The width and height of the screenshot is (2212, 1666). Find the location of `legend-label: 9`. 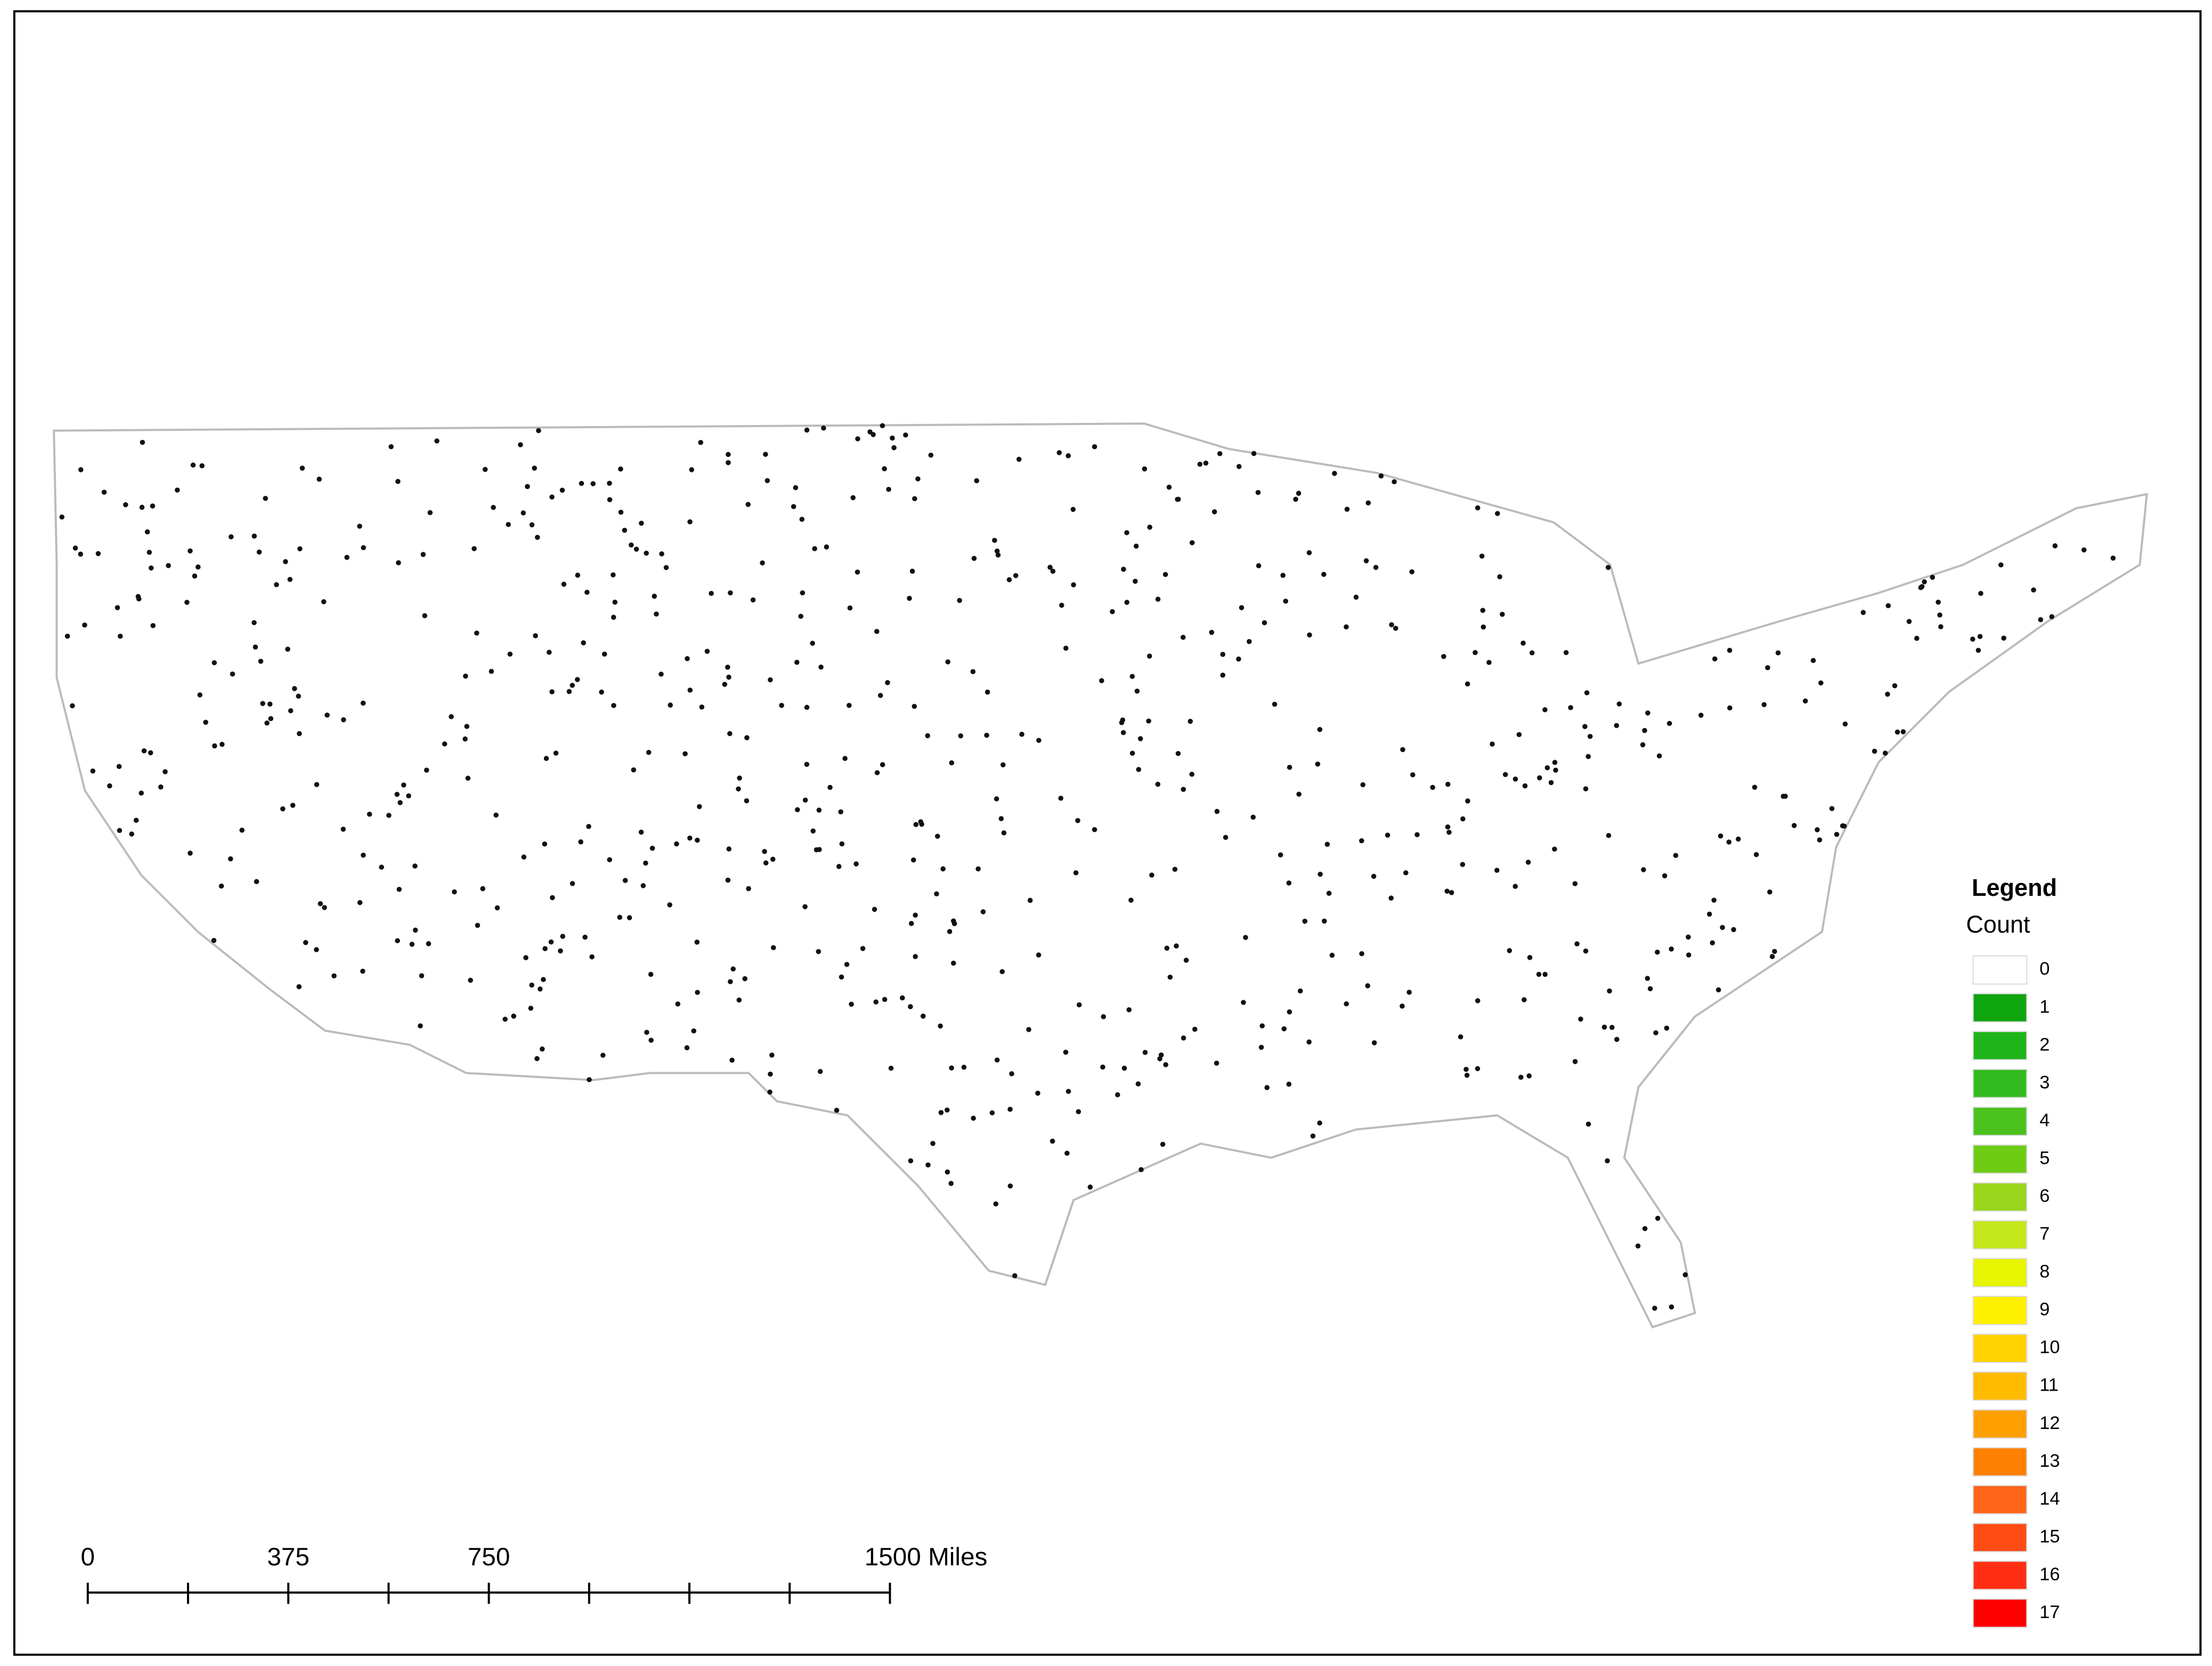

legend-label: 9 is located at coordinates (2044, 1310).